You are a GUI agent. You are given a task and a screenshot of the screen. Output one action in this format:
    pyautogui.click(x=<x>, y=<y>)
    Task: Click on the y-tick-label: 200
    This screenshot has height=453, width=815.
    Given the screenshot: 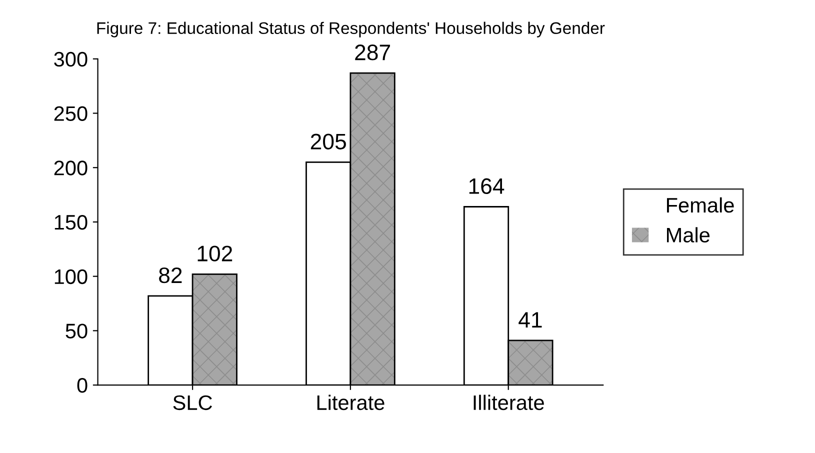 What is the action you would take?
    pyautogui.click(x=71, y=168)
    